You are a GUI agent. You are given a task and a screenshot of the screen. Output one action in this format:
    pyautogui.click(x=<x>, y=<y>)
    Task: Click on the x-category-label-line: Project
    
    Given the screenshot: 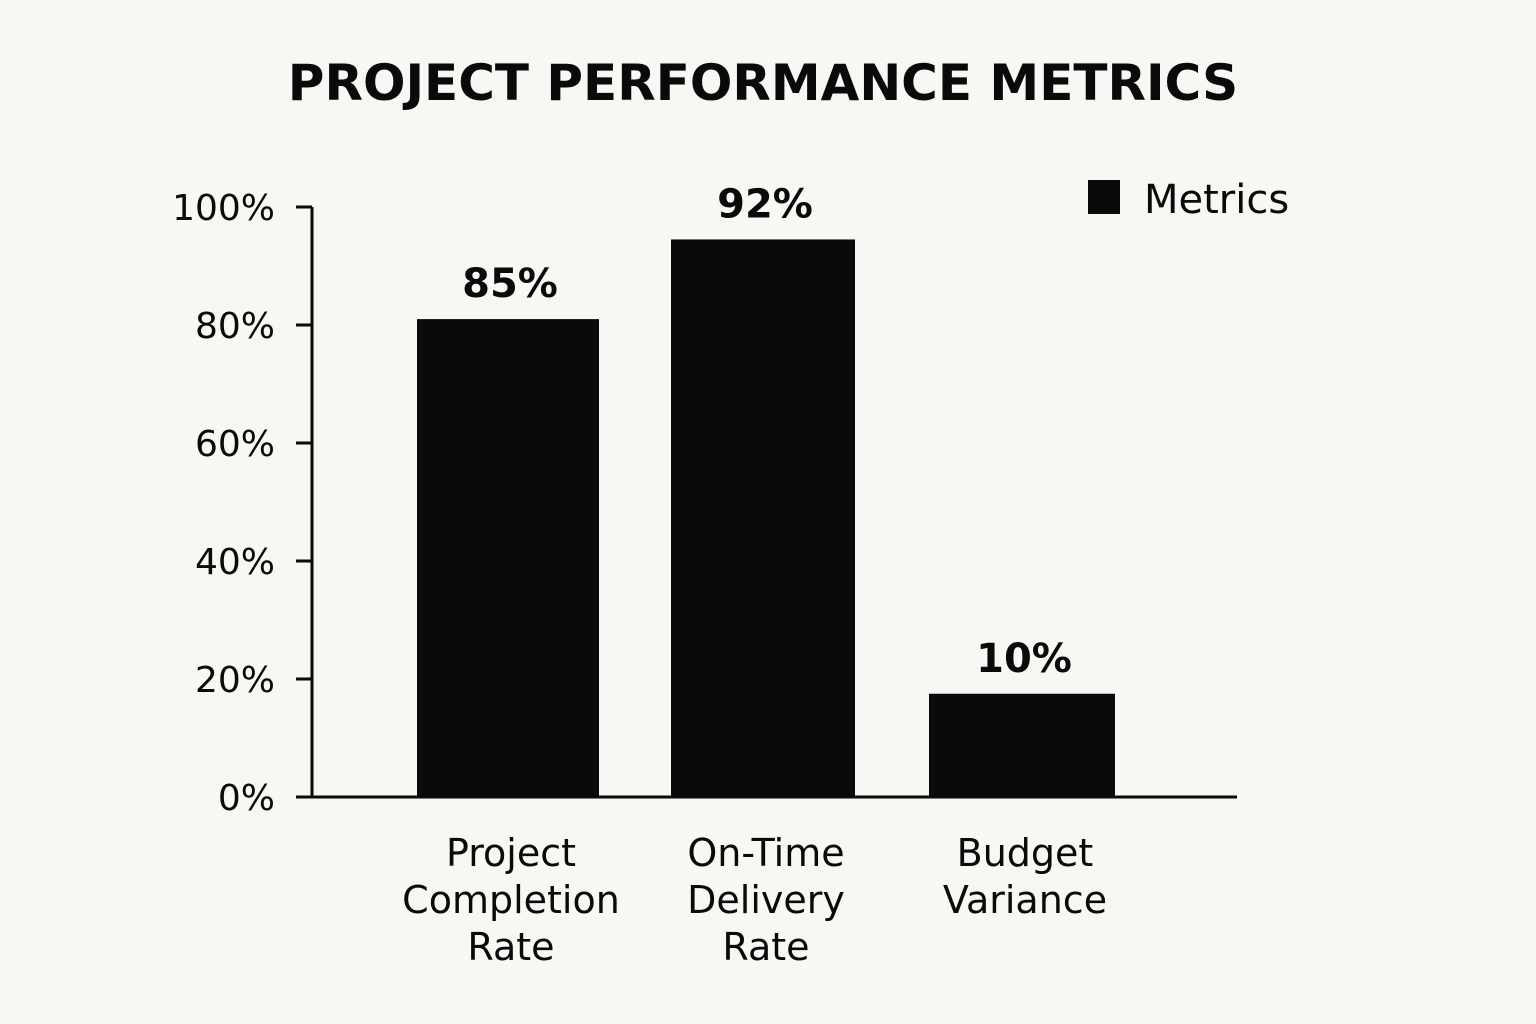 What is the action you would take?
    pyautogui.click(x=511, y=853)
    